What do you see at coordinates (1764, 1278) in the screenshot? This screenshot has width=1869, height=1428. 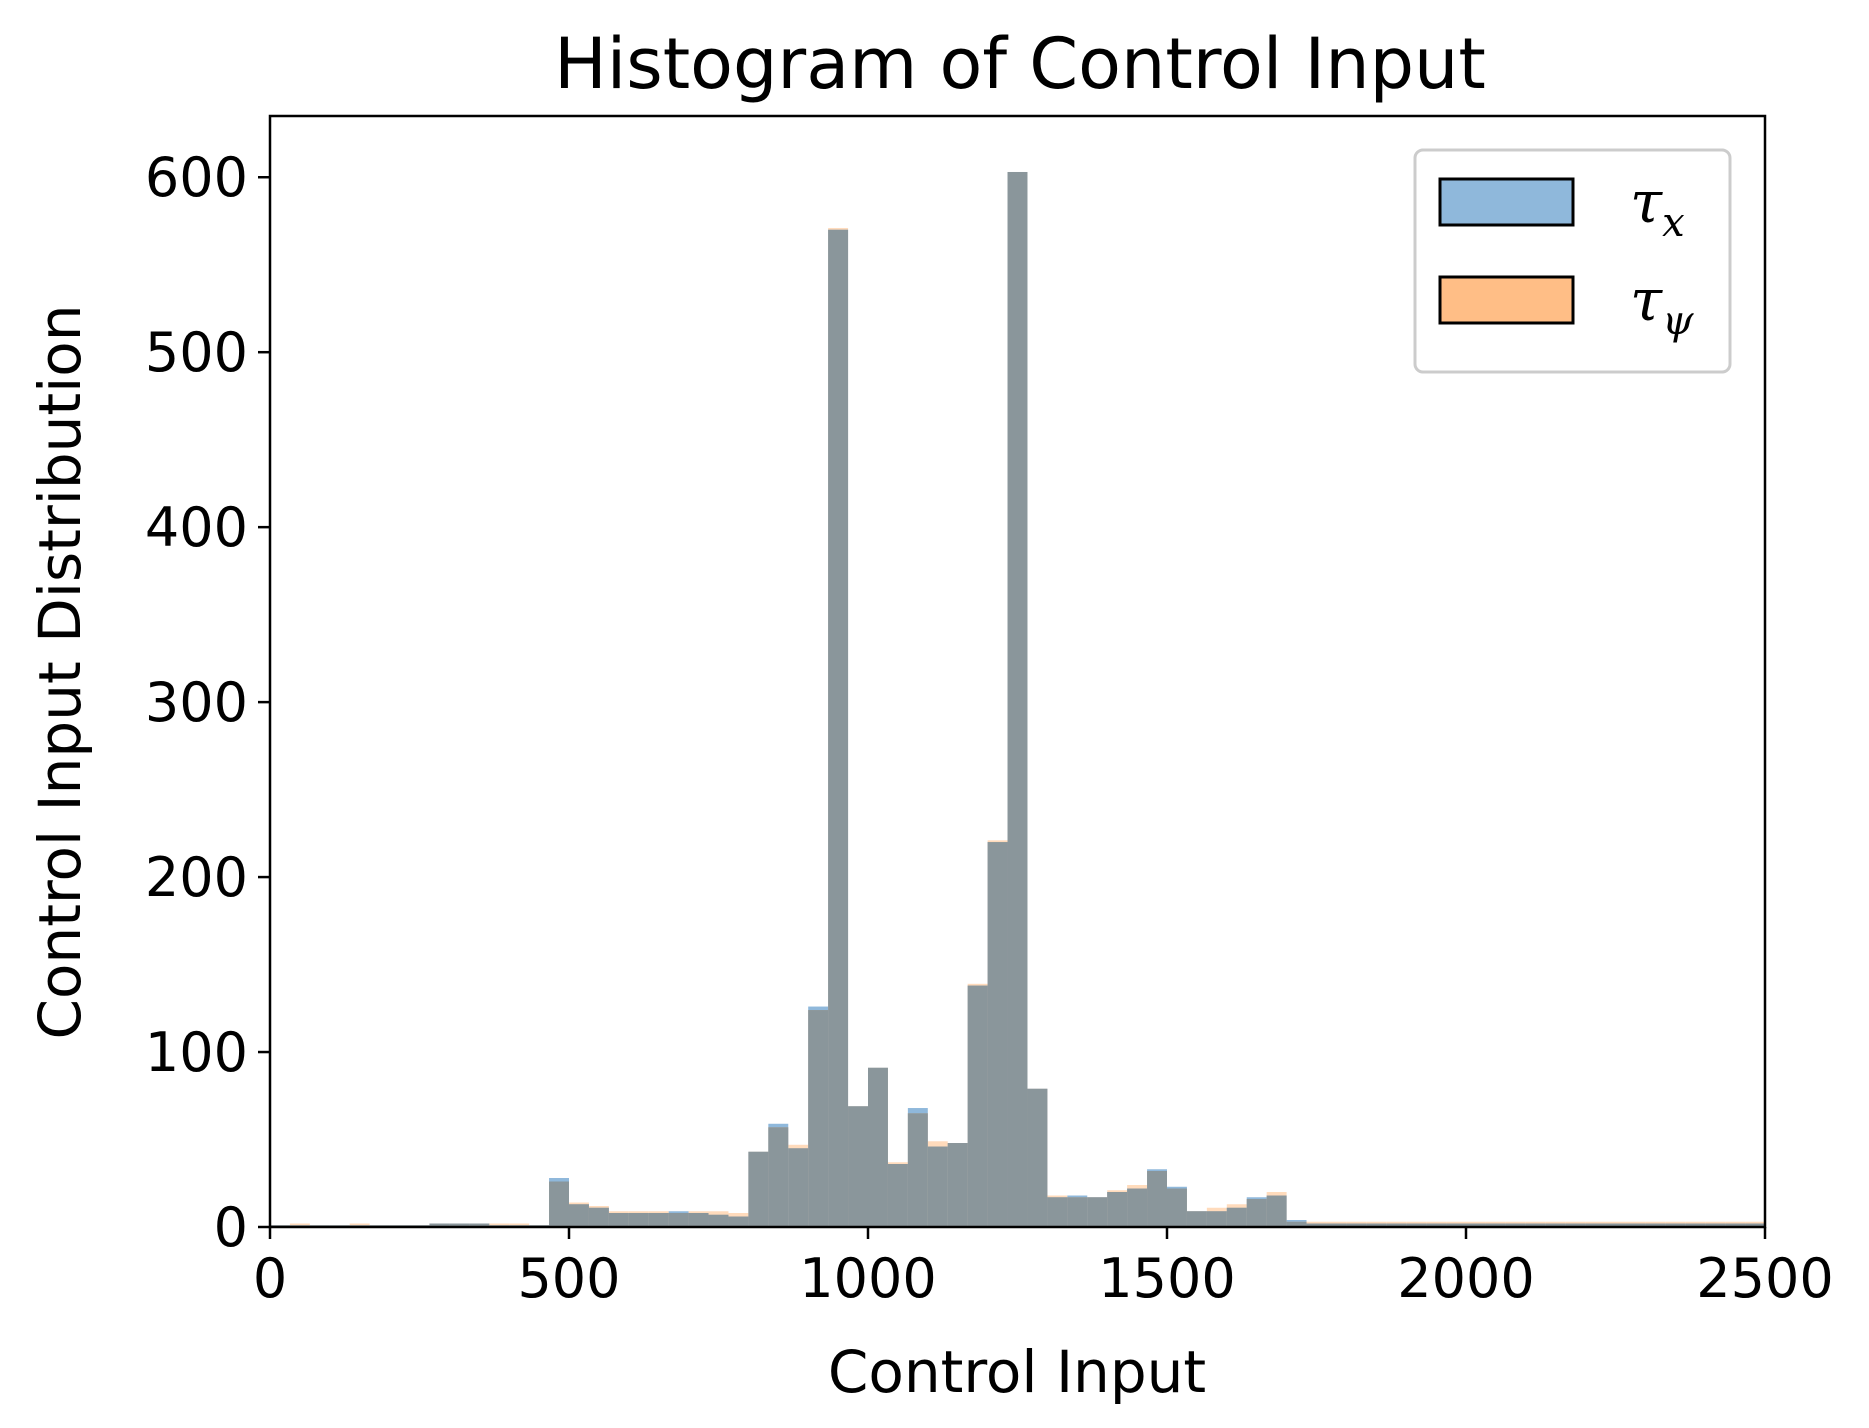 I see `x-tick-label: 2500` at bounding box center [1764, 1278].